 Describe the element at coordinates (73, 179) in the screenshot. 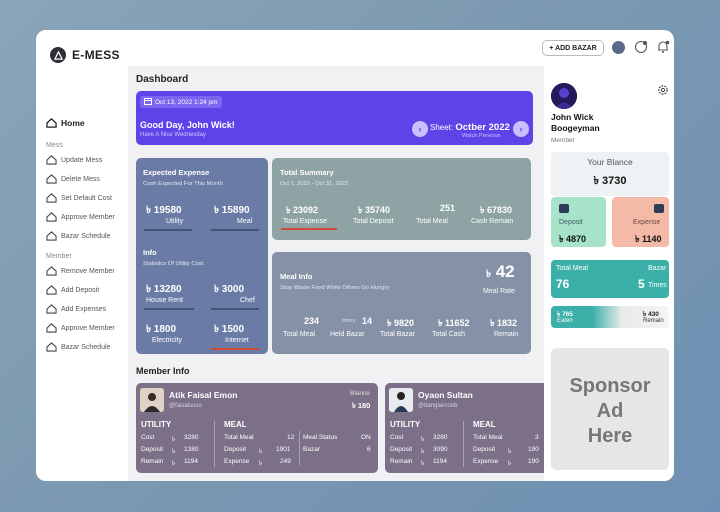

I see `sidebar-item-delete-mess: Delete Mess` at that location.